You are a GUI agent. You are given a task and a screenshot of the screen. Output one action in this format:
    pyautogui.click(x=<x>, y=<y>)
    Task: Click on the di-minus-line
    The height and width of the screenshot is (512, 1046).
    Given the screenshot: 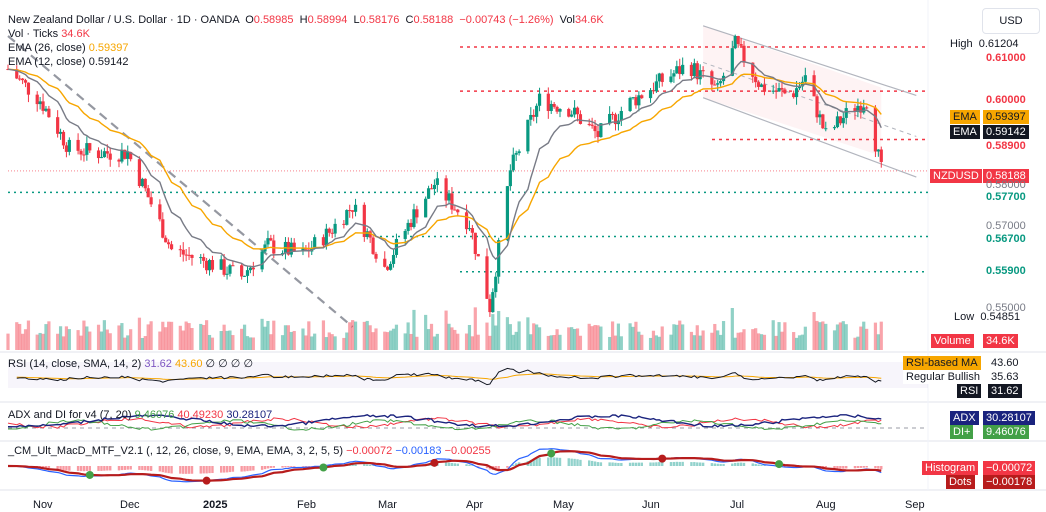 What is the action you would take?
    pyautogui.click(x=444, y=423)
    